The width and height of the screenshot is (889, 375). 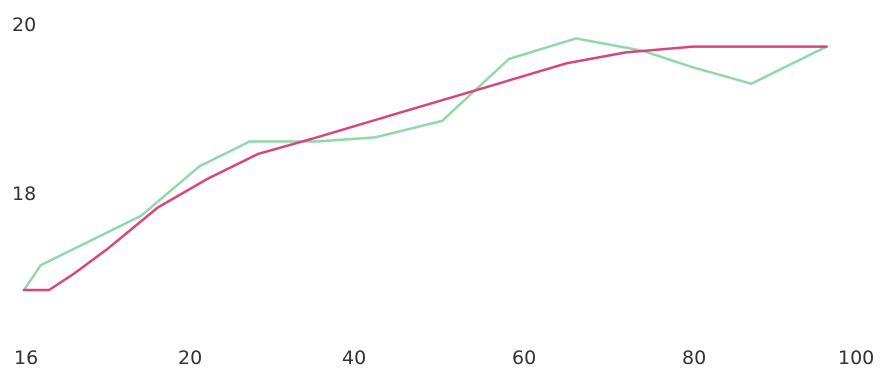 What do you see at coordinates (524, 358) in the screenshot?
I see `x-tick-label: 60` at bounding box center [524, 358].